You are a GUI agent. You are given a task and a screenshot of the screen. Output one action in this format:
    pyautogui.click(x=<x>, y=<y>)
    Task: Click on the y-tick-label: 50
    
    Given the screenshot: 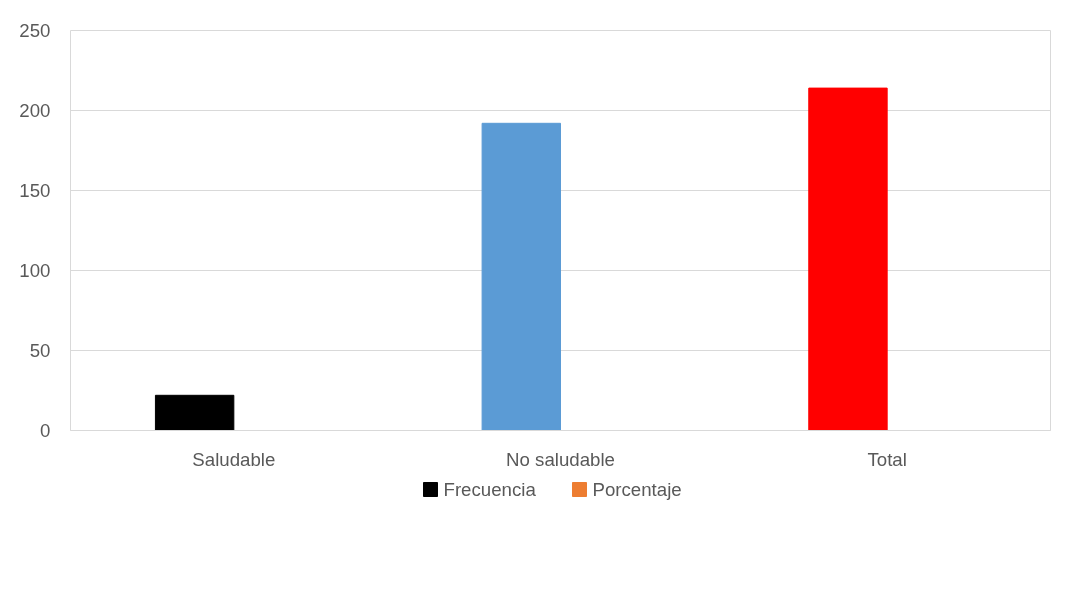 What is the action you would take?
    pyautogui.click(x=40, y=350)
    